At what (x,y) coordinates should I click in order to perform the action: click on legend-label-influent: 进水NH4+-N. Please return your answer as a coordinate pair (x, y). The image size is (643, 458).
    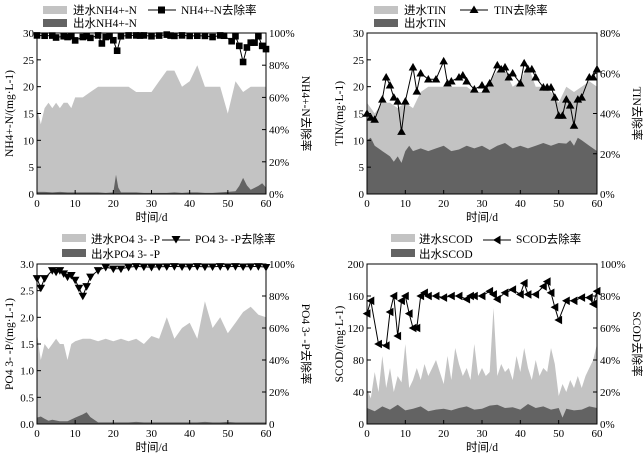
    Looking at the image, I should click on (105, 10).